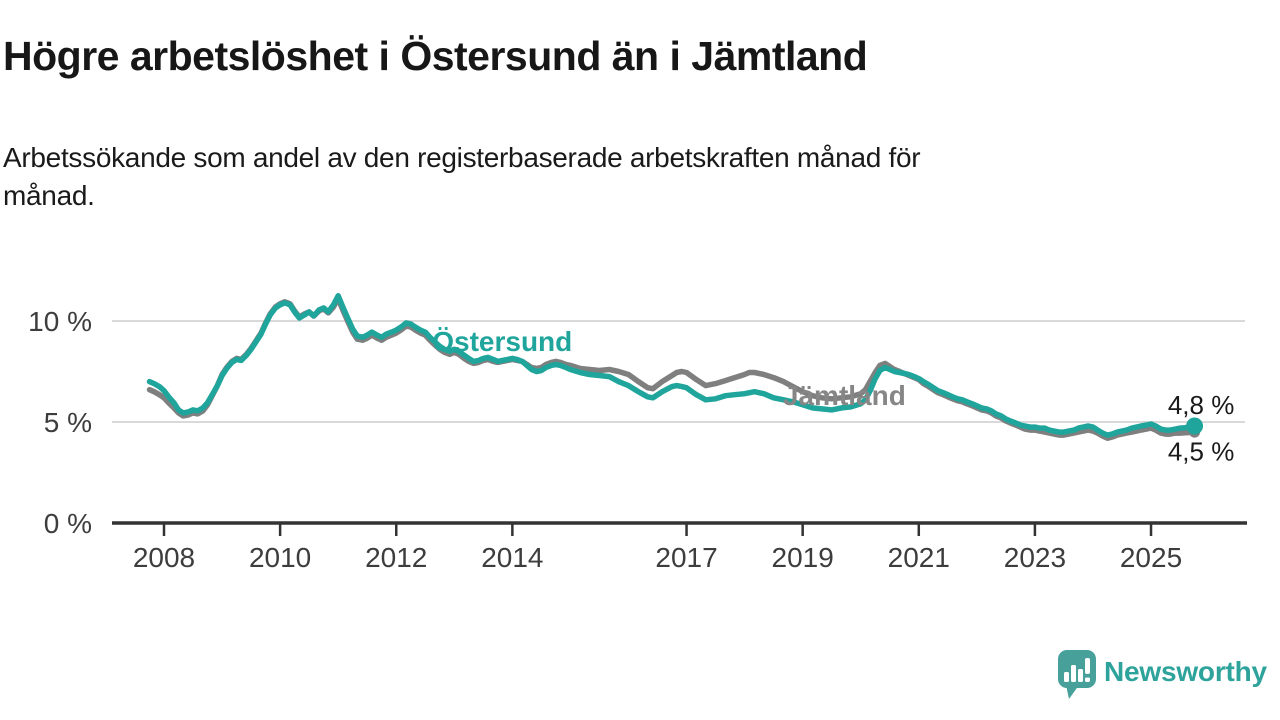  What do you see at coordinates (49, 195) in the screenshot?
I see `chart-subtitle-line-2: månad.` at bounding box center [49, 195].